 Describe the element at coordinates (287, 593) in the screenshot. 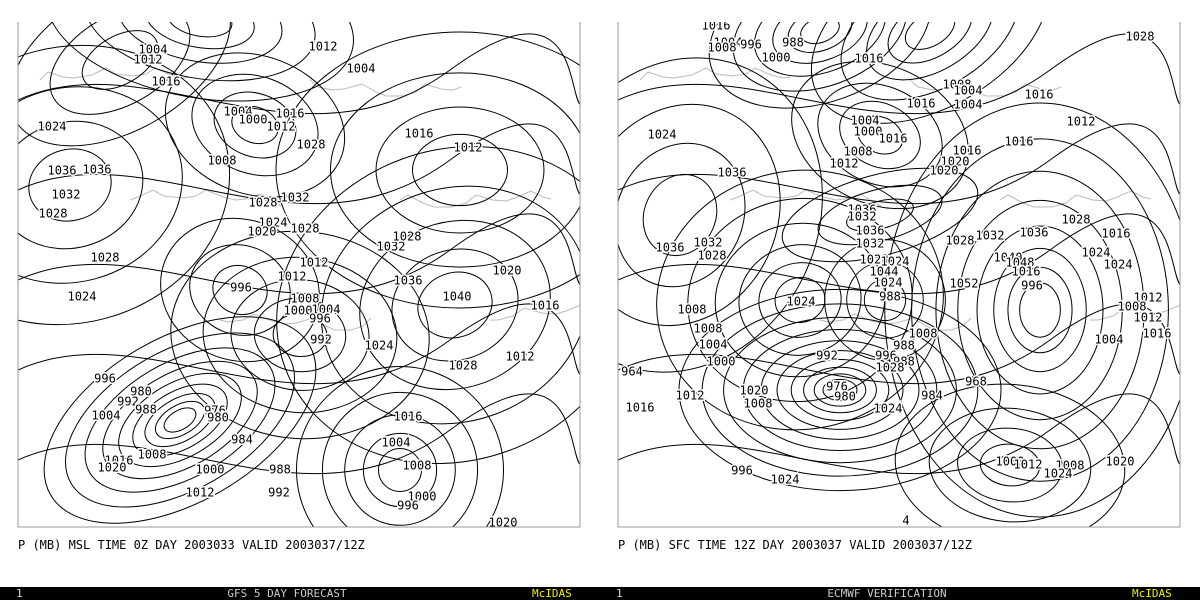

I see `footer-title: GFS 5 DAY FORECAST` at that location.